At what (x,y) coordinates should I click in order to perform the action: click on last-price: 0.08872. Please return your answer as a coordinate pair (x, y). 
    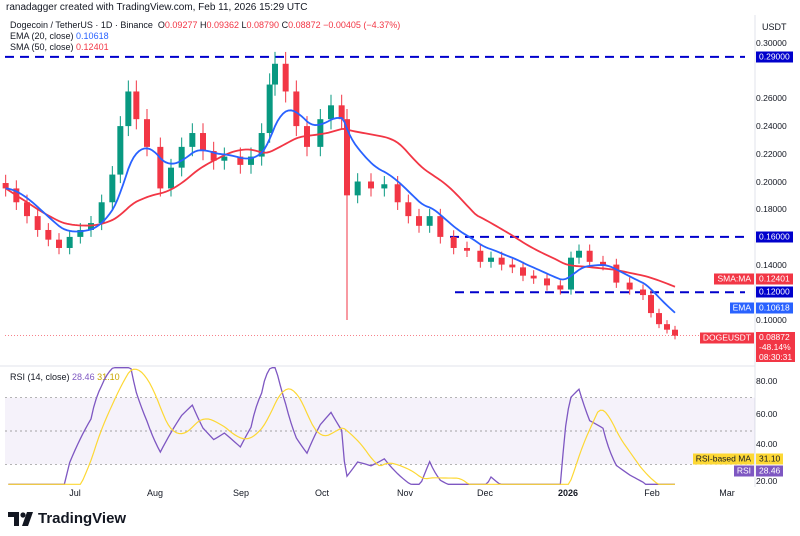
    Looking at the image, I should click on (774, 337).